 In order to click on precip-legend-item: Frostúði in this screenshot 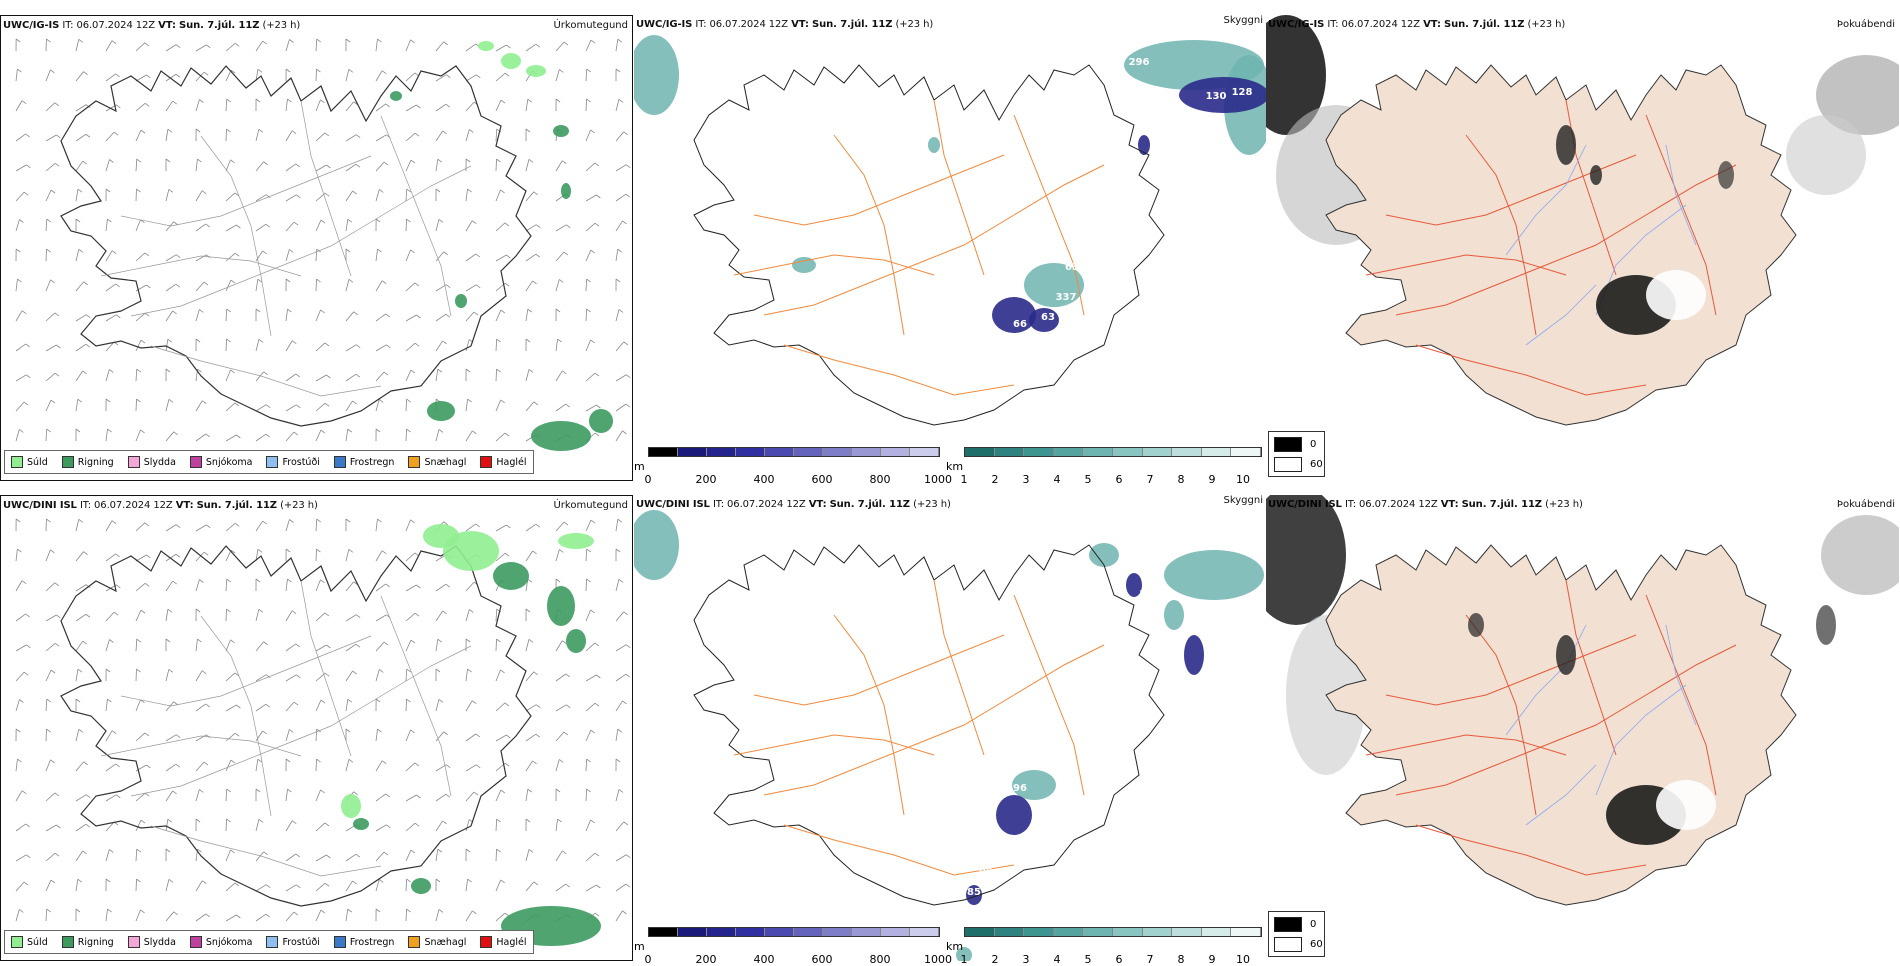, I will do `click(292, 942)`.